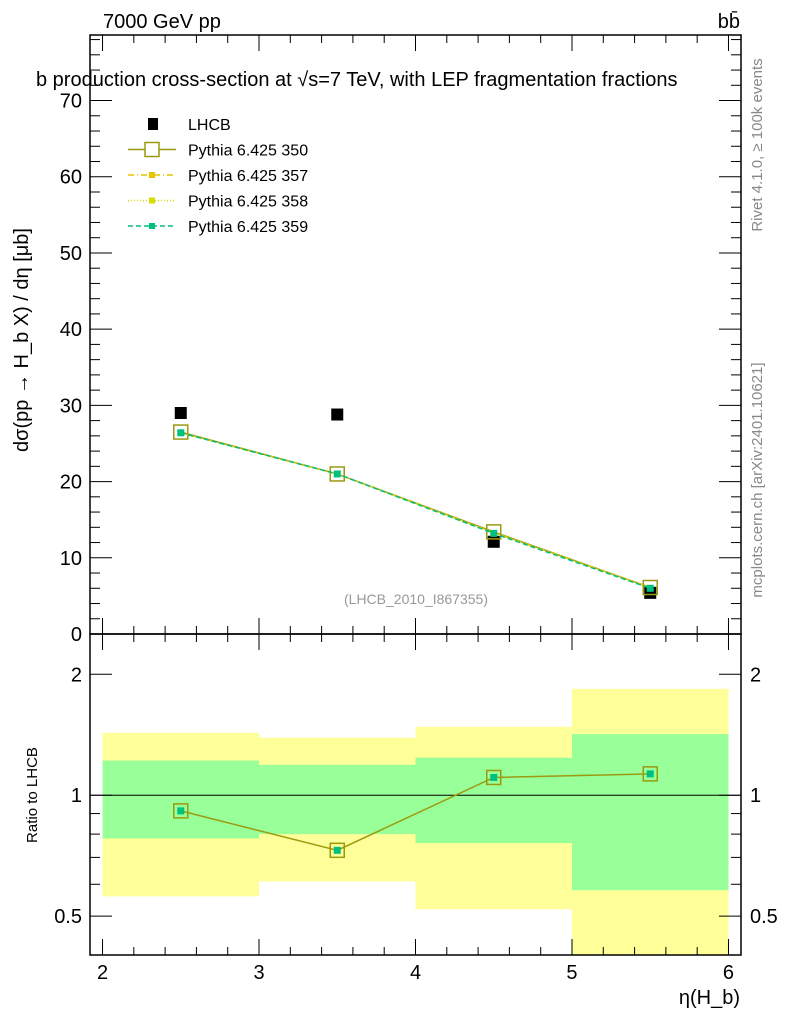  Describe the element at coordinates (22, 340) in the screenshot. I see `y-axis-label: dσ(pp → H_b X) / dη [μb]` at that location.